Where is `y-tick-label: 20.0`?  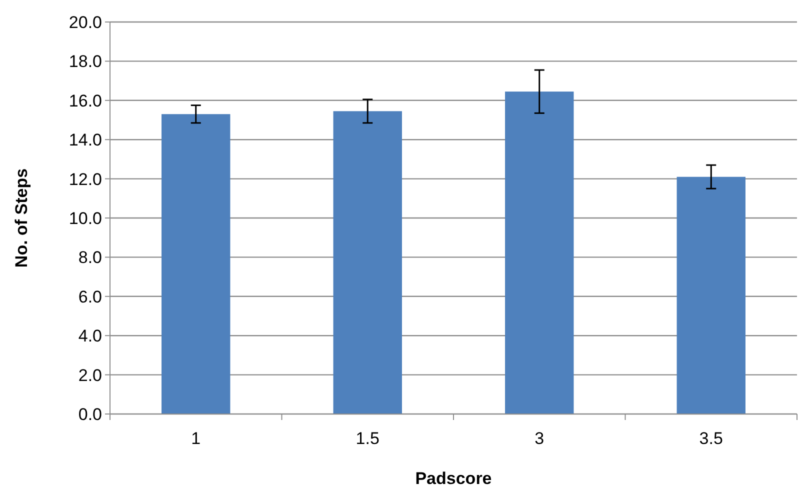 y-tick-label: 20.0 is located at coordinates (85, 22).